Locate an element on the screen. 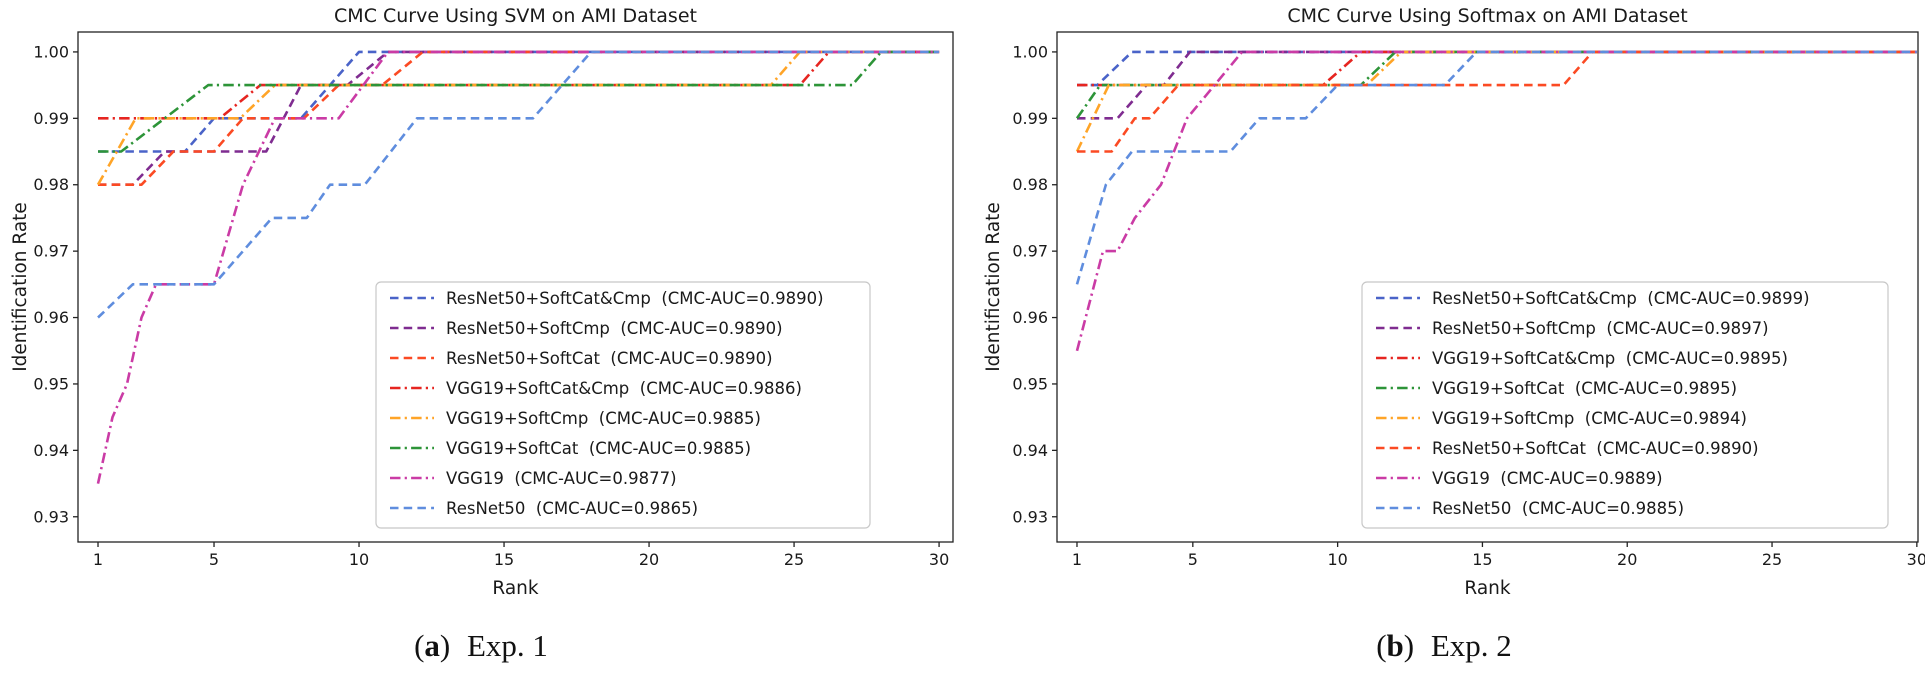 Image resolution: width=1925 pixels, height=688 pixels. series-line-VGG19+SoftCat&Cmp is located at coordinates (1497, 68).